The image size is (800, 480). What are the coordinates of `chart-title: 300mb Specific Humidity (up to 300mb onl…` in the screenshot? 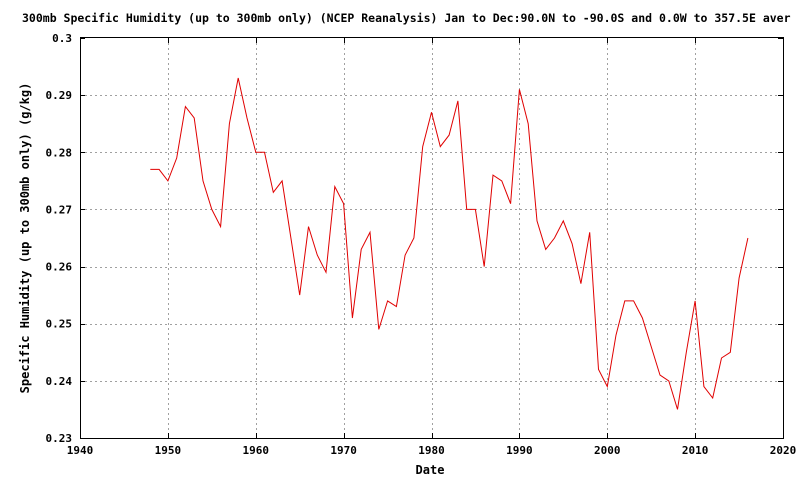 It's located at (406, 18).